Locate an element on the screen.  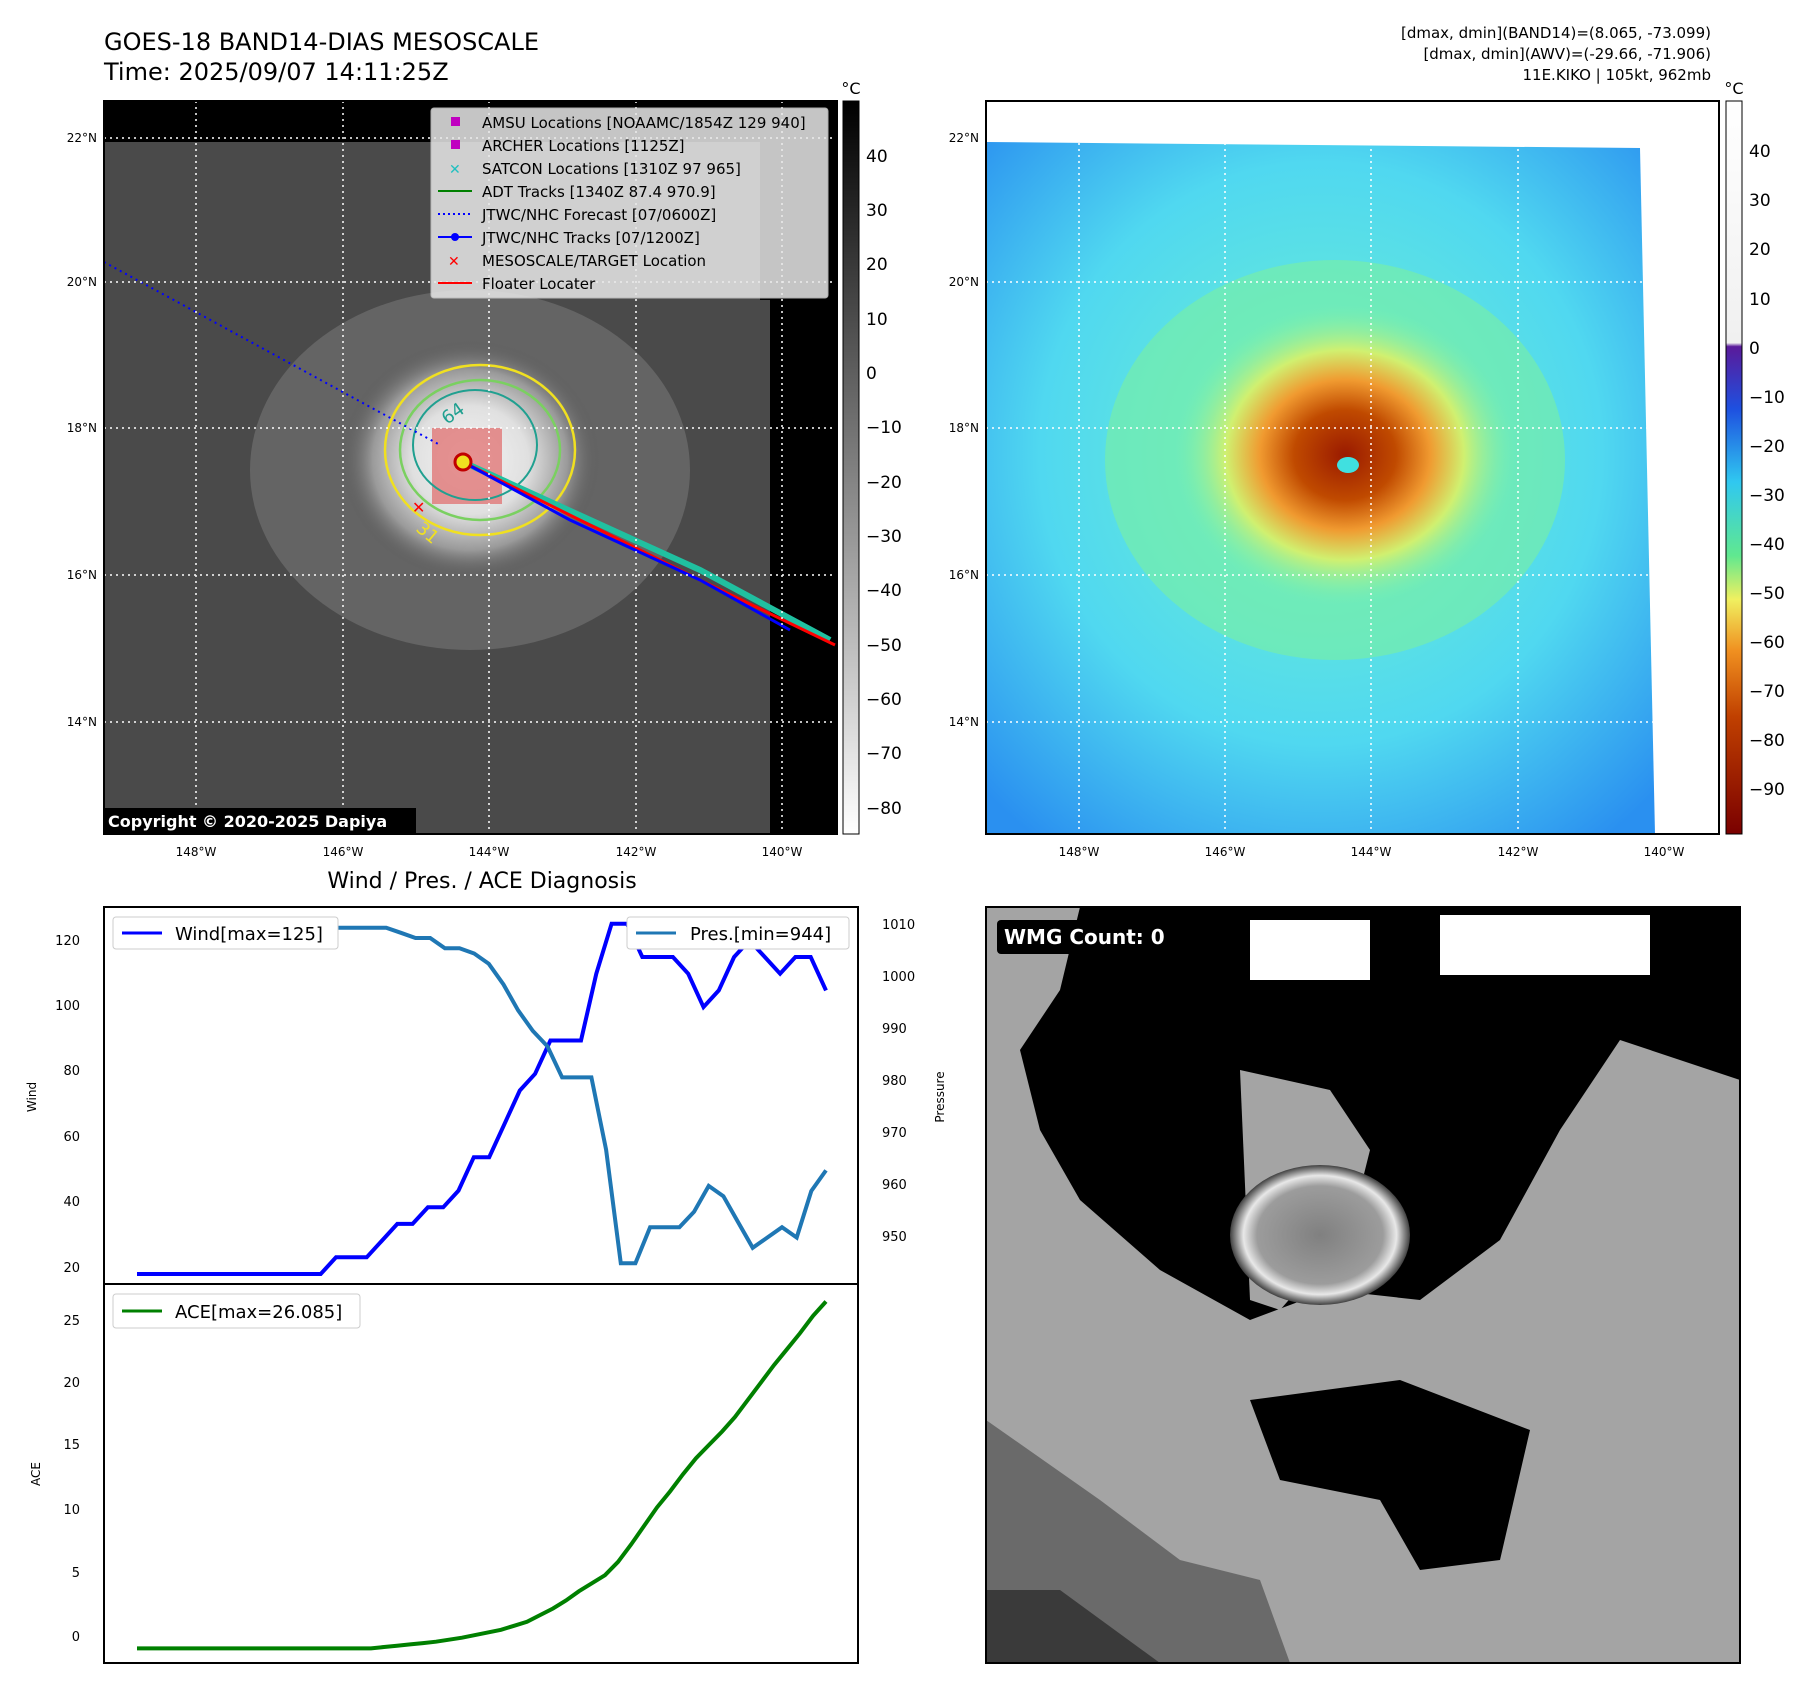
storm-info: 11E.KIKO | 105kt, 962mb is located at coordinates (1616, 75).